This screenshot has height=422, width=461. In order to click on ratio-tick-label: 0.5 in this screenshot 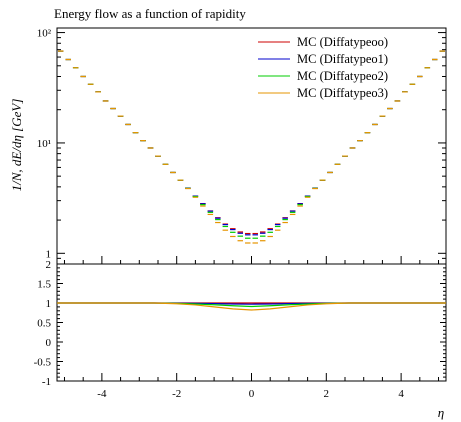, I will do `click(44, 324)`.